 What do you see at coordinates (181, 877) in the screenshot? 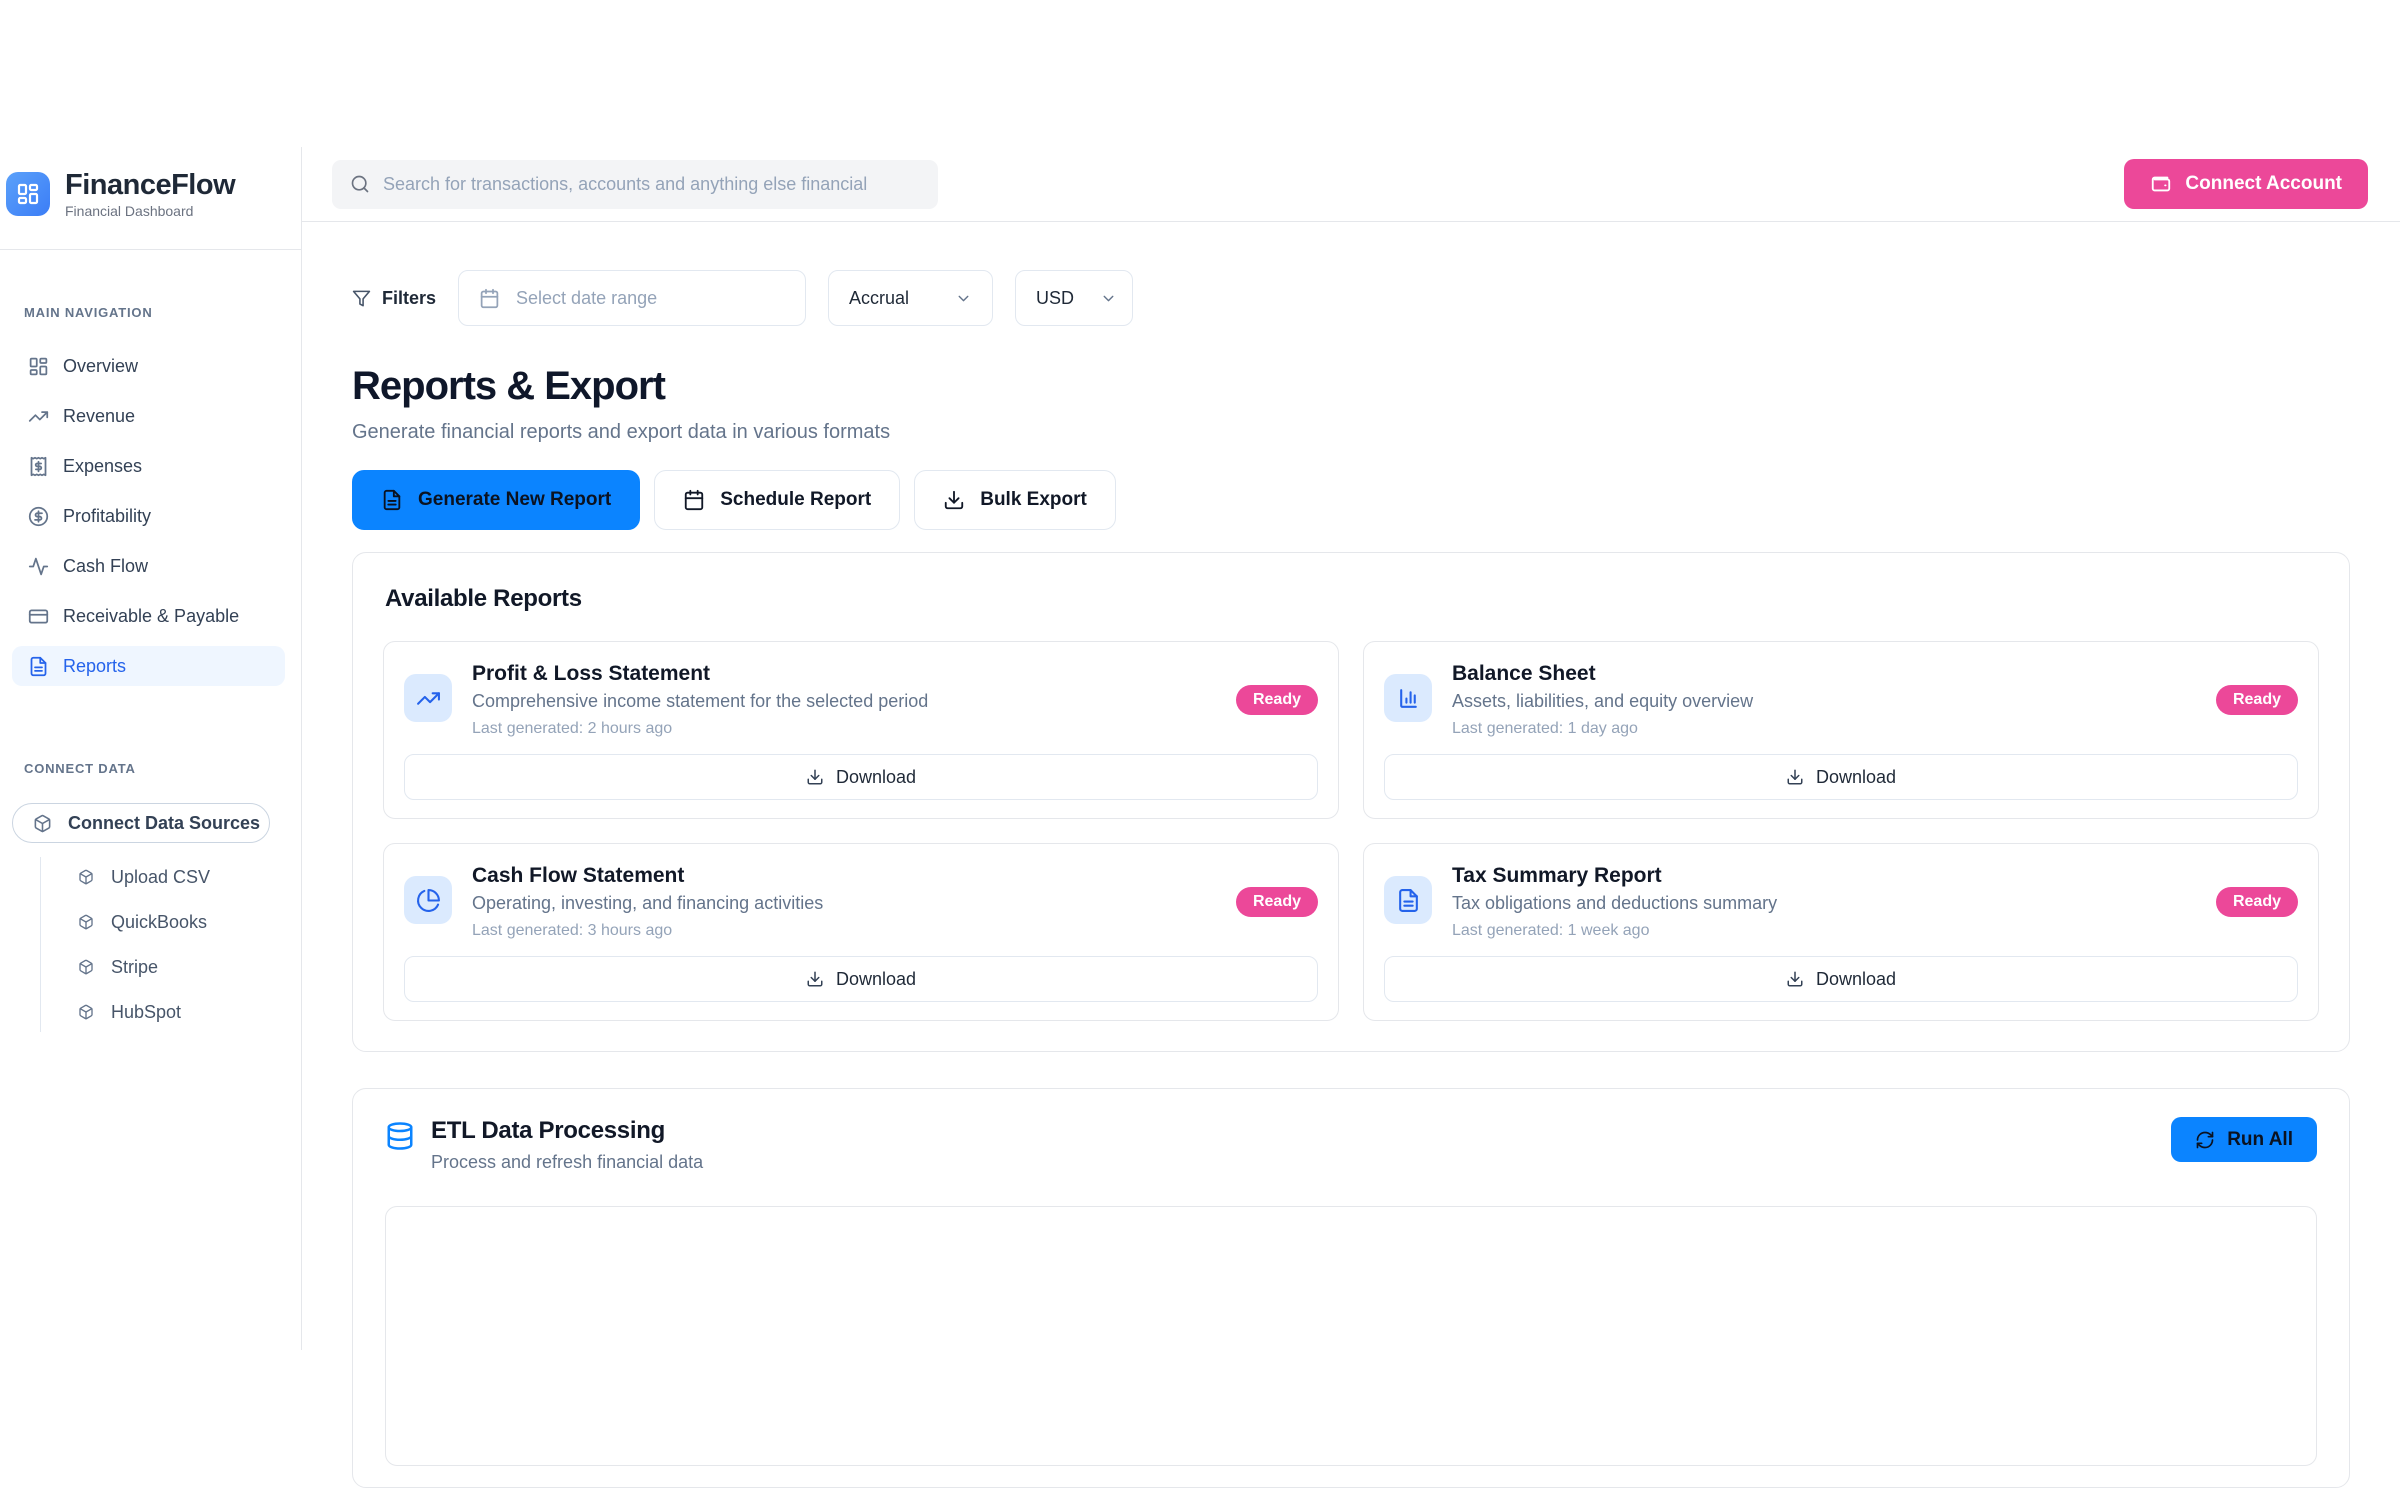
I see `source-item-upload-csv: Upload CSV` at bounding box center [181, 877].